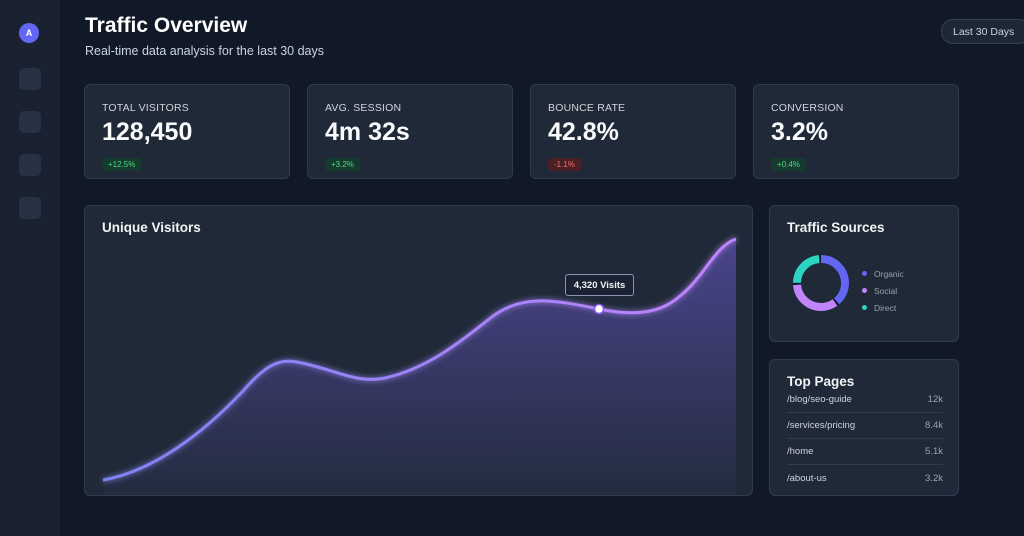  I want to click on page-count: 8.4k, so click(934, 425).